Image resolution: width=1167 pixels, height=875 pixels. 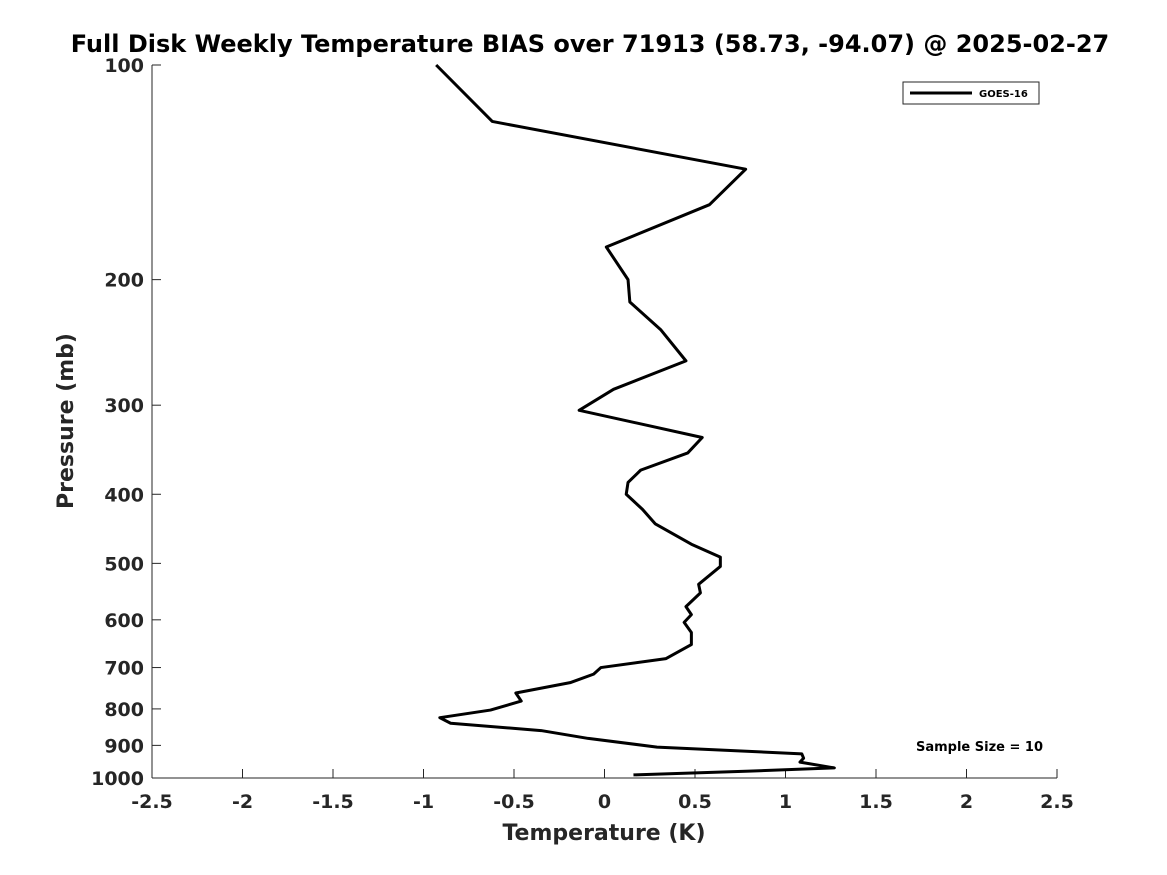 I want to click on x-axis-label: Temperature (K), so click(x=603, y=833).